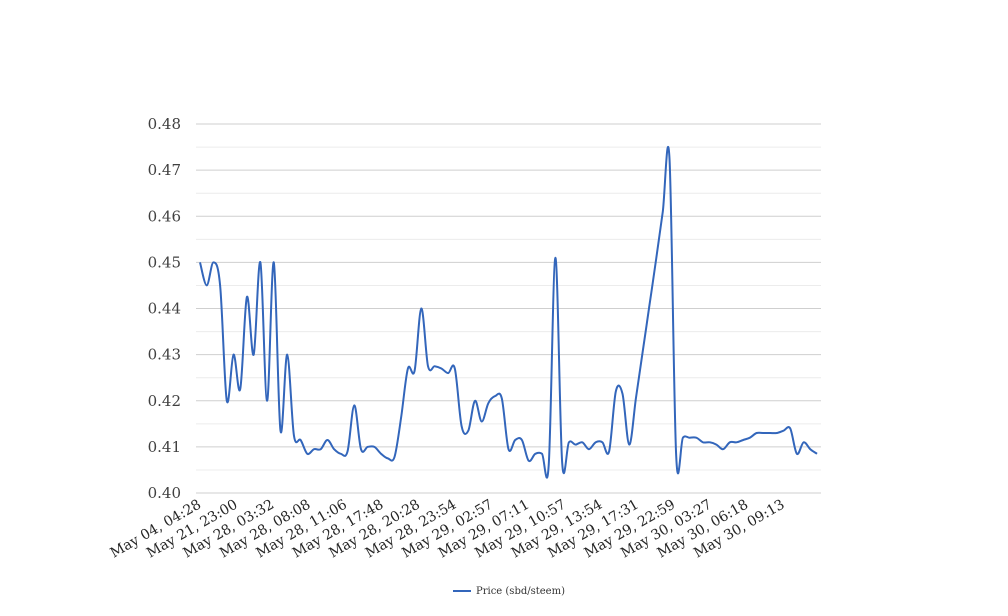 This screenshot has height=616, width=1008. Describe the element at coordinates (164, 216) in the screenshot. I see `y-tick-label: 0.46` at that location.